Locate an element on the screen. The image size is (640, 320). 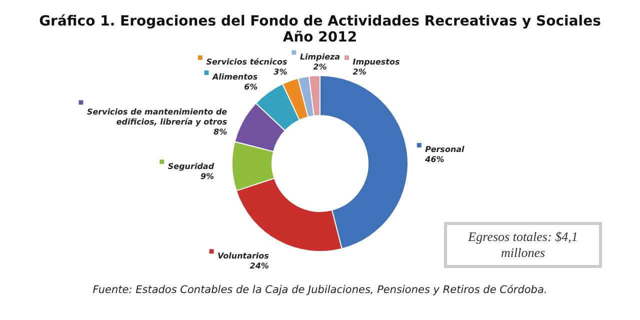
legend-label: Voluntarios is located at coordinates (244, 255).